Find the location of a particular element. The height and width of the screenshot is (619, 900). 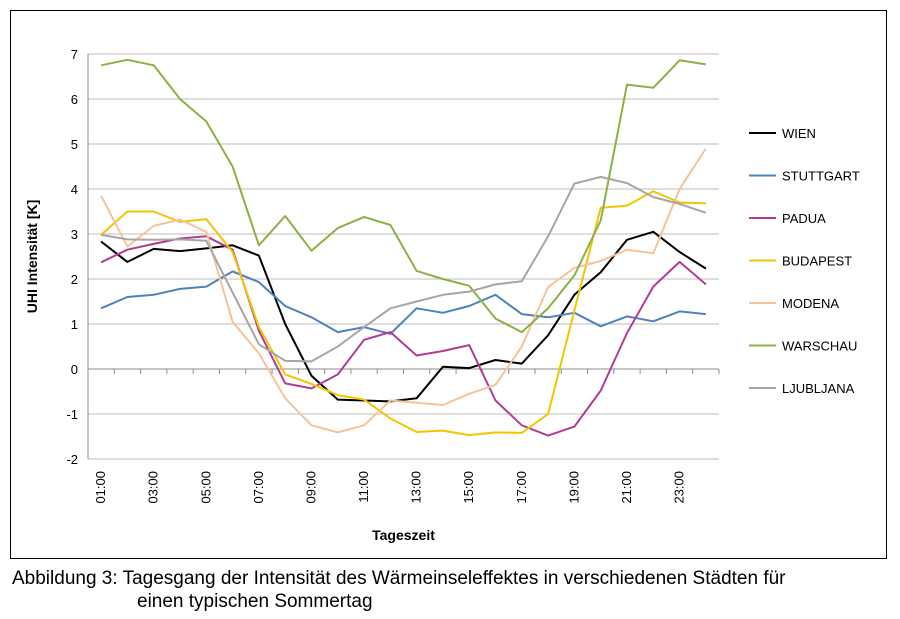

y-tick-label: 4 is located at coordinates (74, 189).